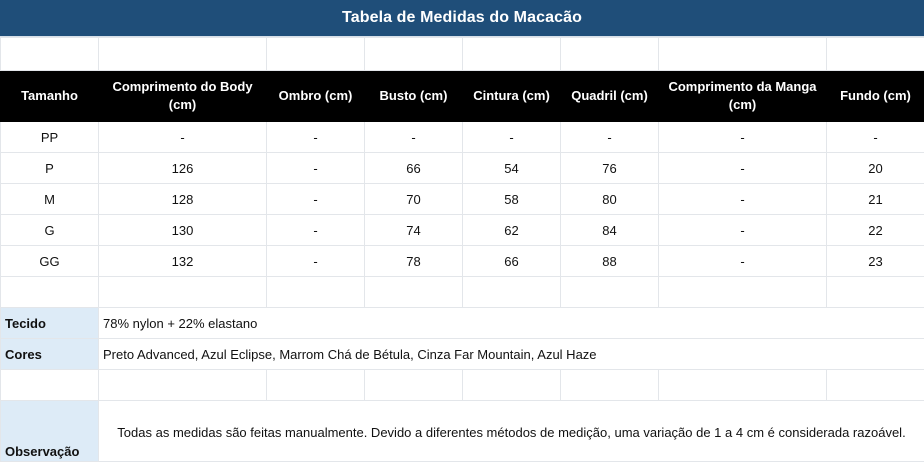 This screenshot has height=462, width=924. What do you see at coordinates (49, 230) in the screenshot?
I see `size-cell: G` at bounding box center [49, 230].